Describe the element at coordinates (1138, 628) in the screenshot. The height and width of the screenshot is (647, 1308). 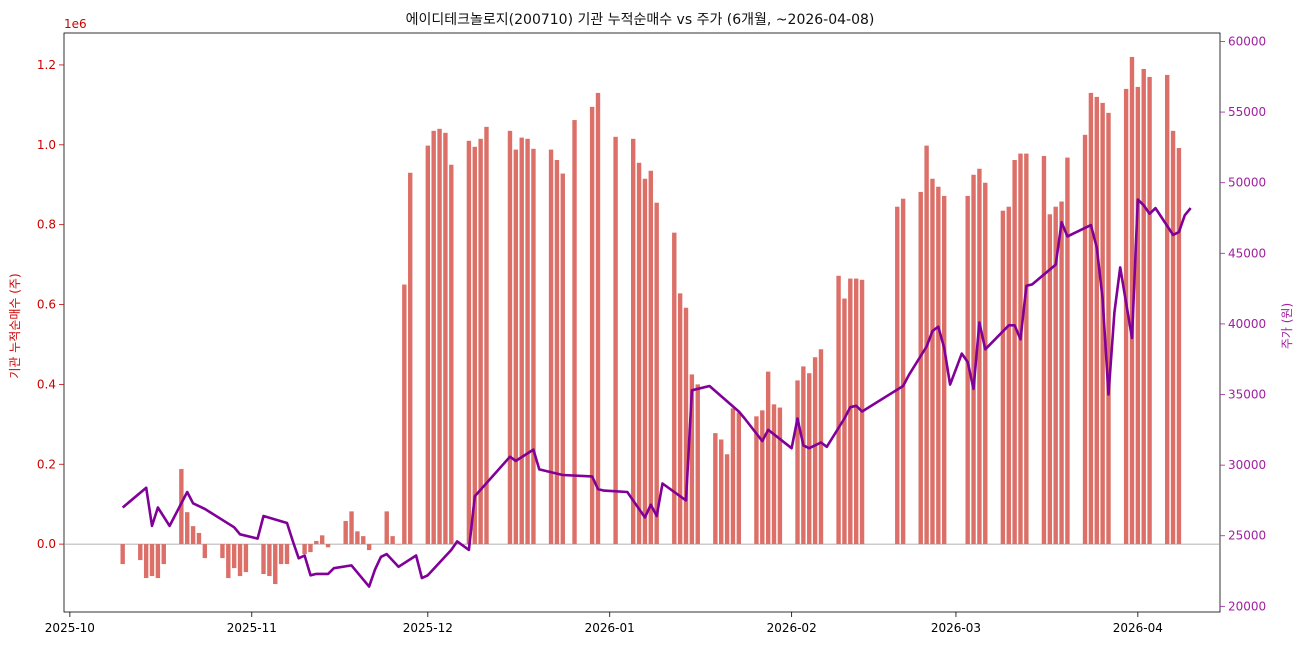
I see `x-axis-tick-label: 2026-04` at that location.